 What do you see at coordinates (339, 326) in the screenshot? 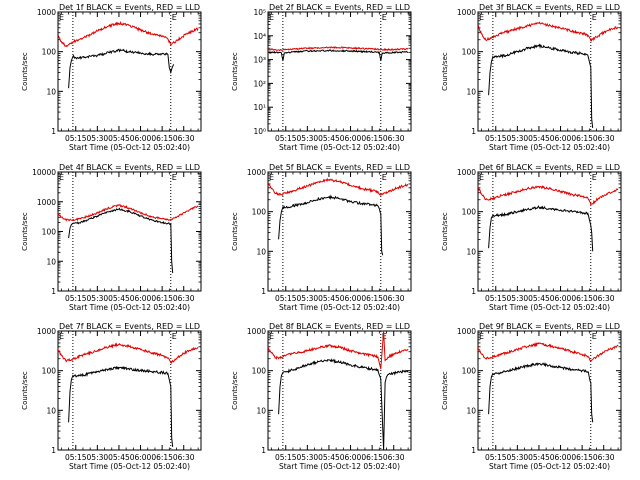
I see `panel-title: Det 8f BLACK = Events, RED = LLD` at bounding box center [339, 326].